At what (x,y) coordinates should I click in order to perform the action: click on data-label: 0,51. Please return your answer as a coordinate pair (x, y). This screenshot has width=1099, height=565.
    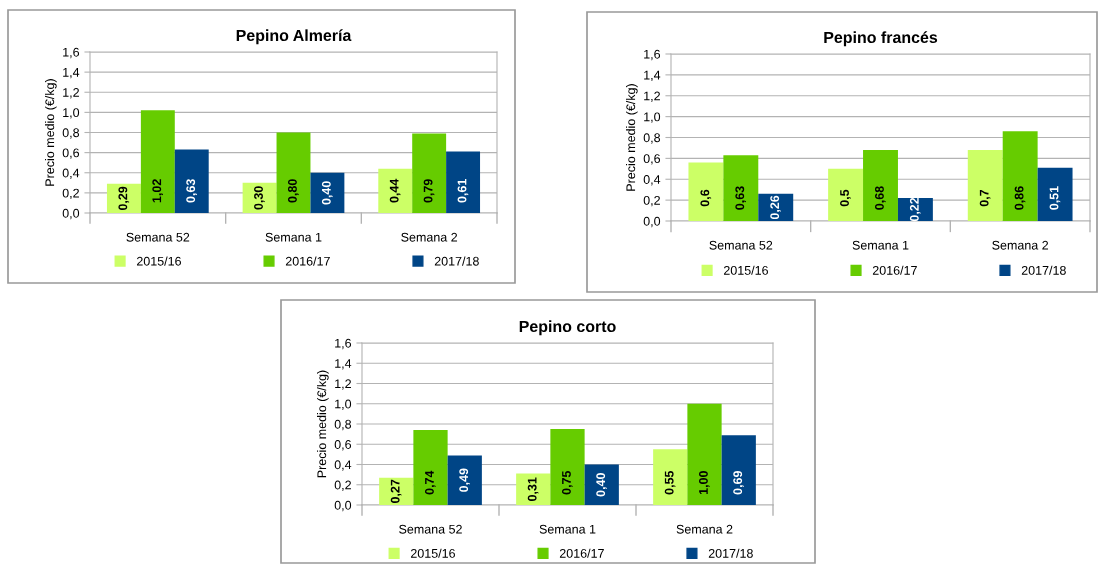
    Looking at the image, I should click on (1055, 198).